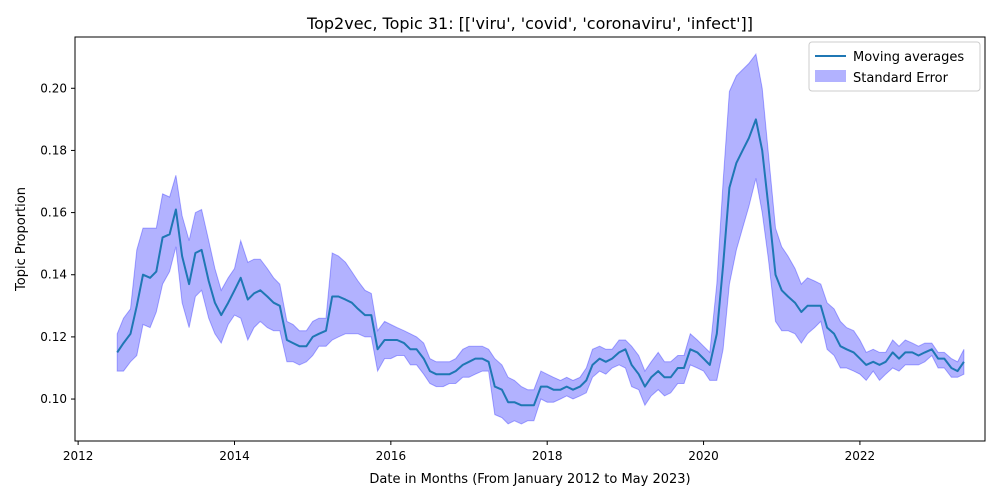 This screenshot has height=504, width=1000. What do you see at coordinates (860, 456) in the screenshot?
I see `x-tick-label: 2022` at bounding box center [860, 456].